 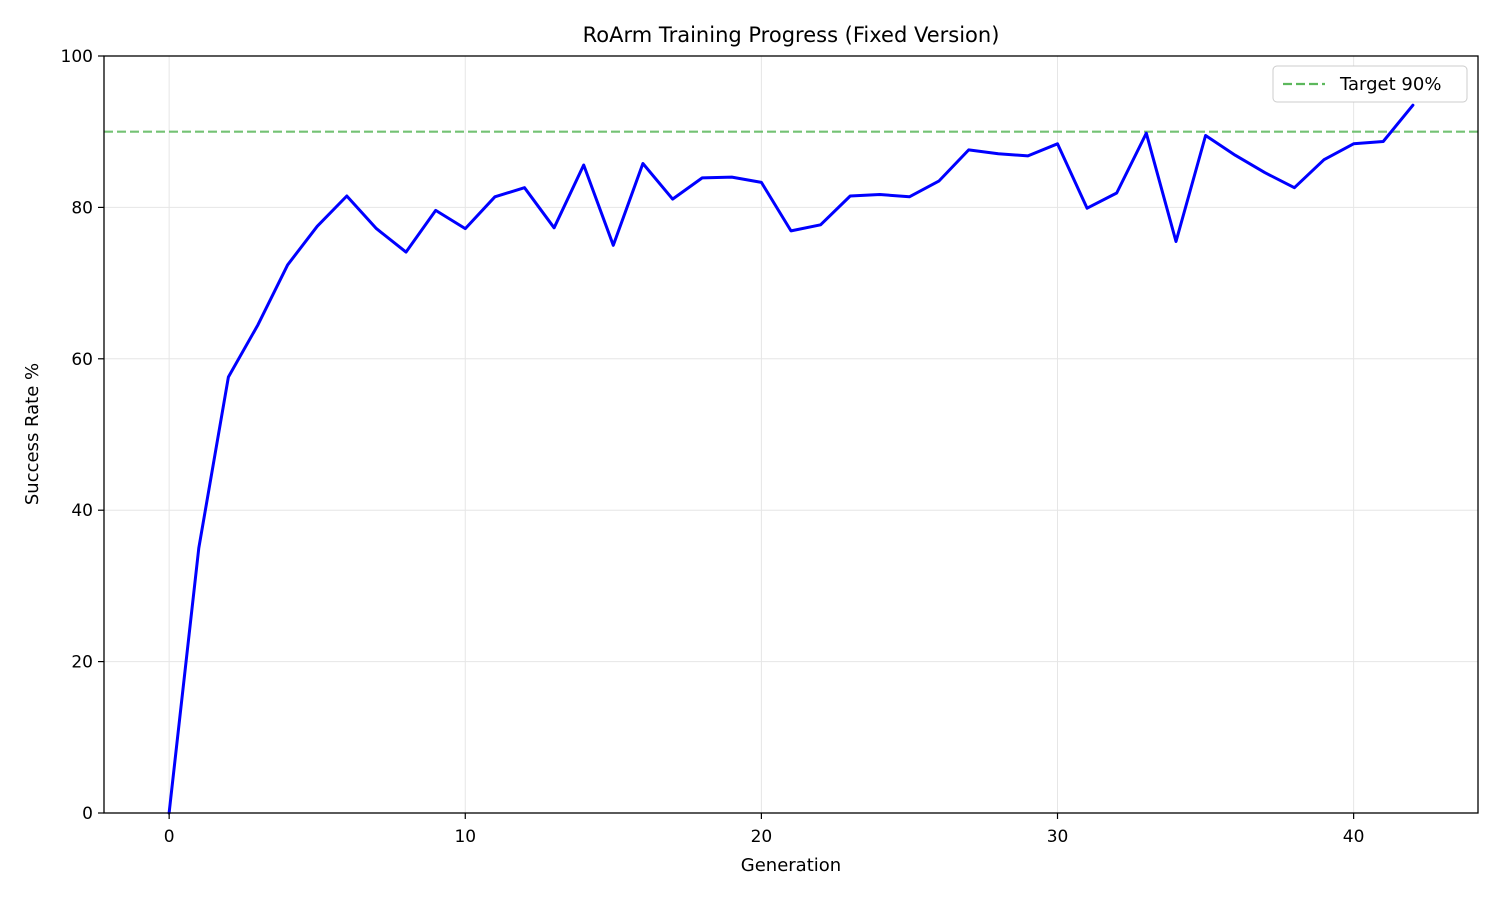 What do you see at coordinates (791, 35) in the screenshot?
I see `chart-title: RoArm Training Progress (Fixed Version)` at bounding box center [791, 35].